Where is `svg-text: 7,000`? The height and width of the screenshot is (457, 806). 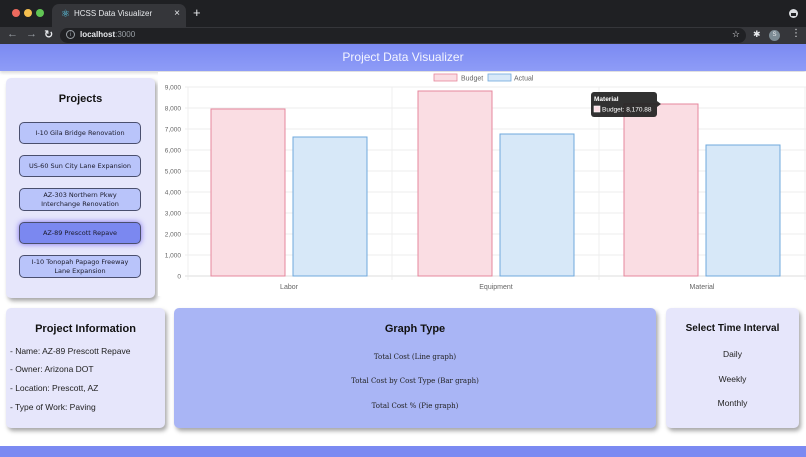 svg-text: 7,000 is located at coordinates (173, 130).